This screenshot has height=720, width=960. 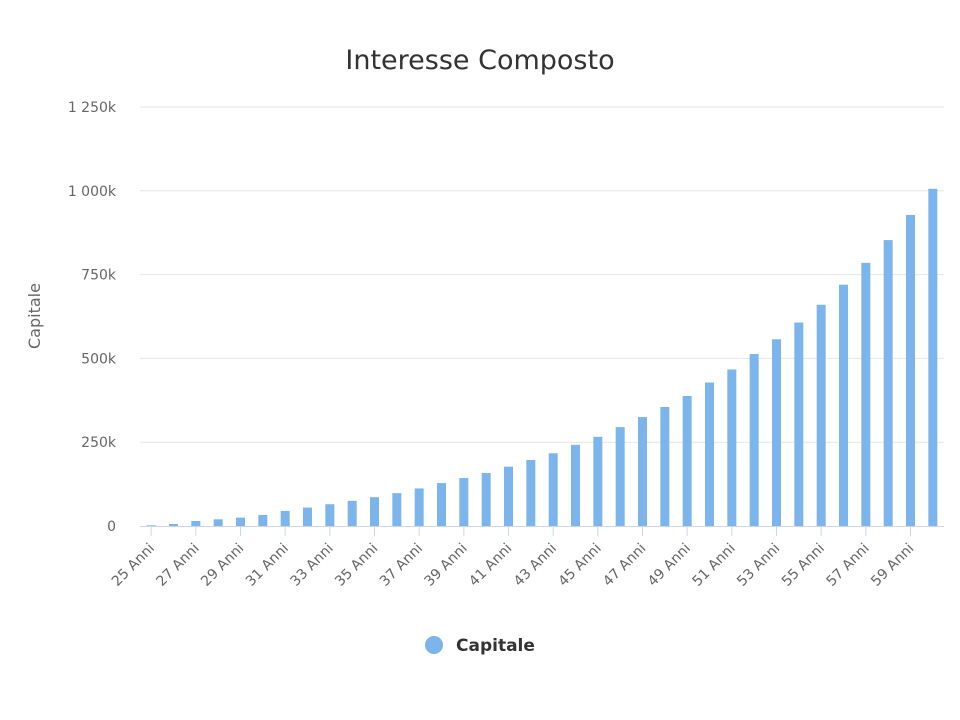 What do you see at coordinates (446, 565) in the screenshot?
I see `x-tick-label: 39 Anni` at bounding box center [446, 565].